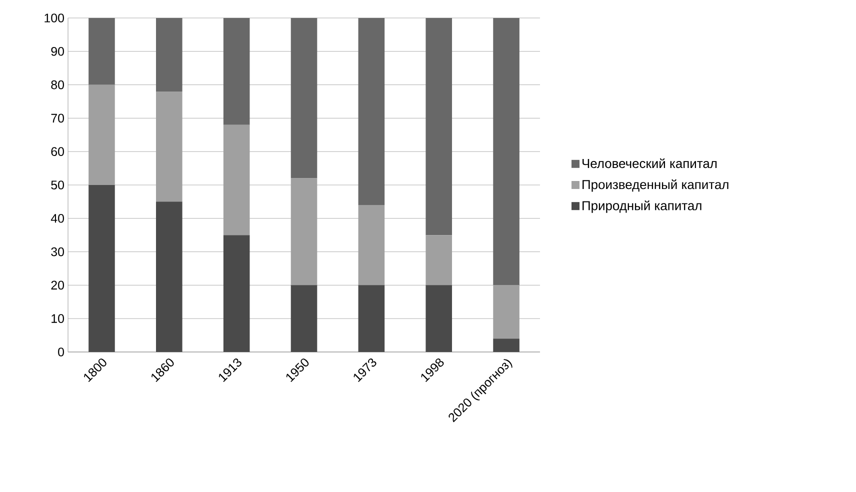 This screenshot has height=492, width=856. I want to click on y-tick-label: 0, so click(61, 352).